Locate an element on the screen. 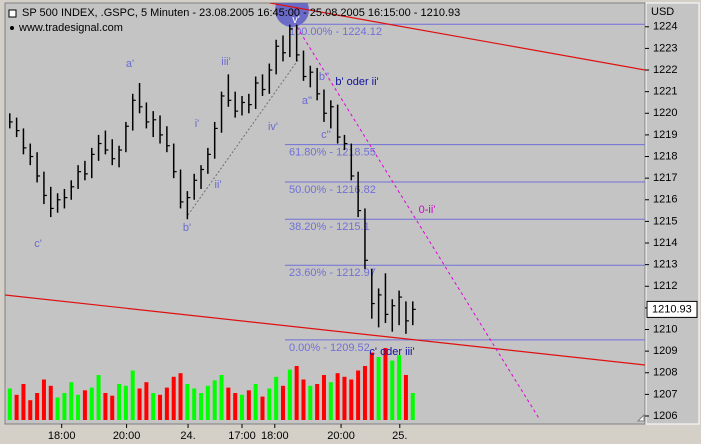  resize-grip is located at coordinates (640, 417).